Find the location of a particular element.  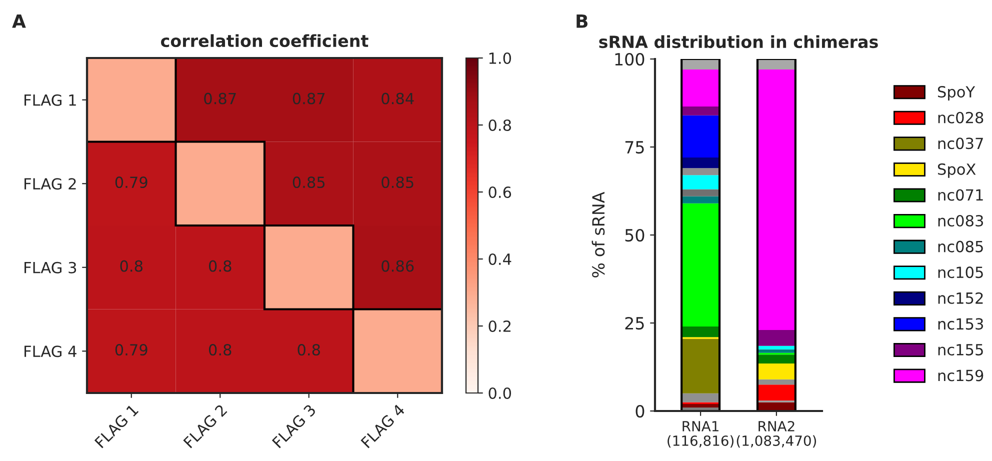

color-bar-label: 0.0 is located at coordinates (500, 393).